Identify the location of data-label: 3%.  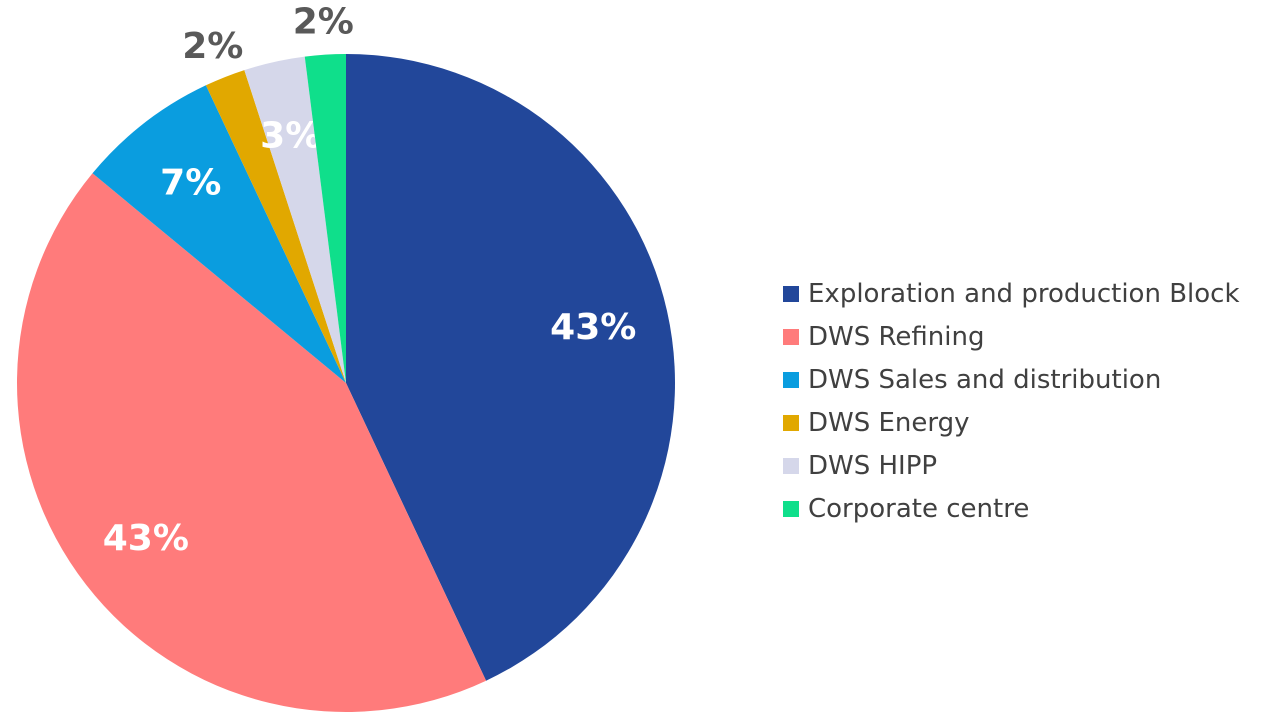
(290, 135).